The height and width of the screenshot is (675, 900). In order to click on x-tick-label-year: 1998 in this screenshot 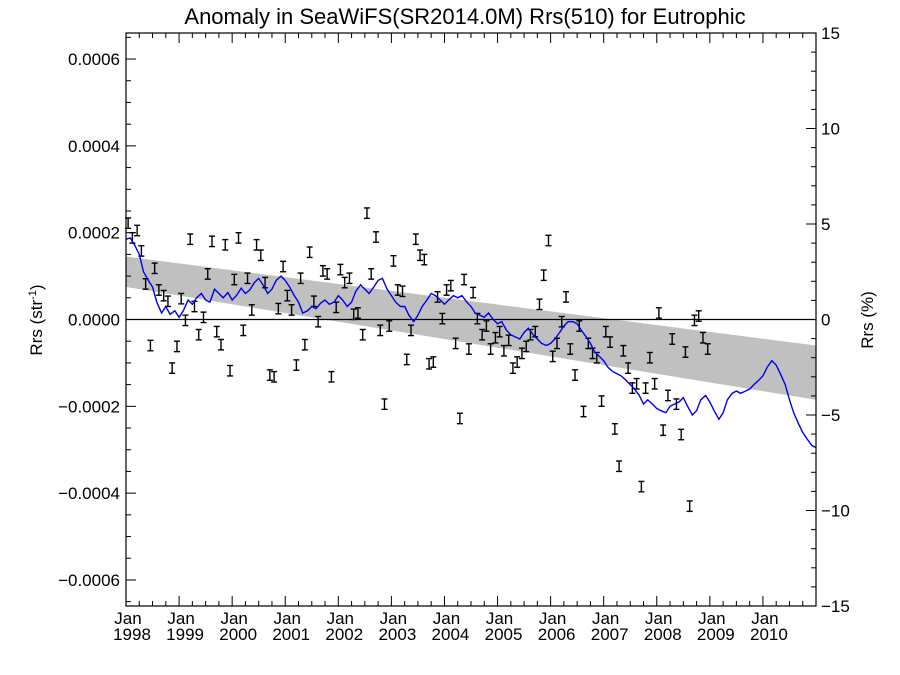, I will do `click(132, 634)`.